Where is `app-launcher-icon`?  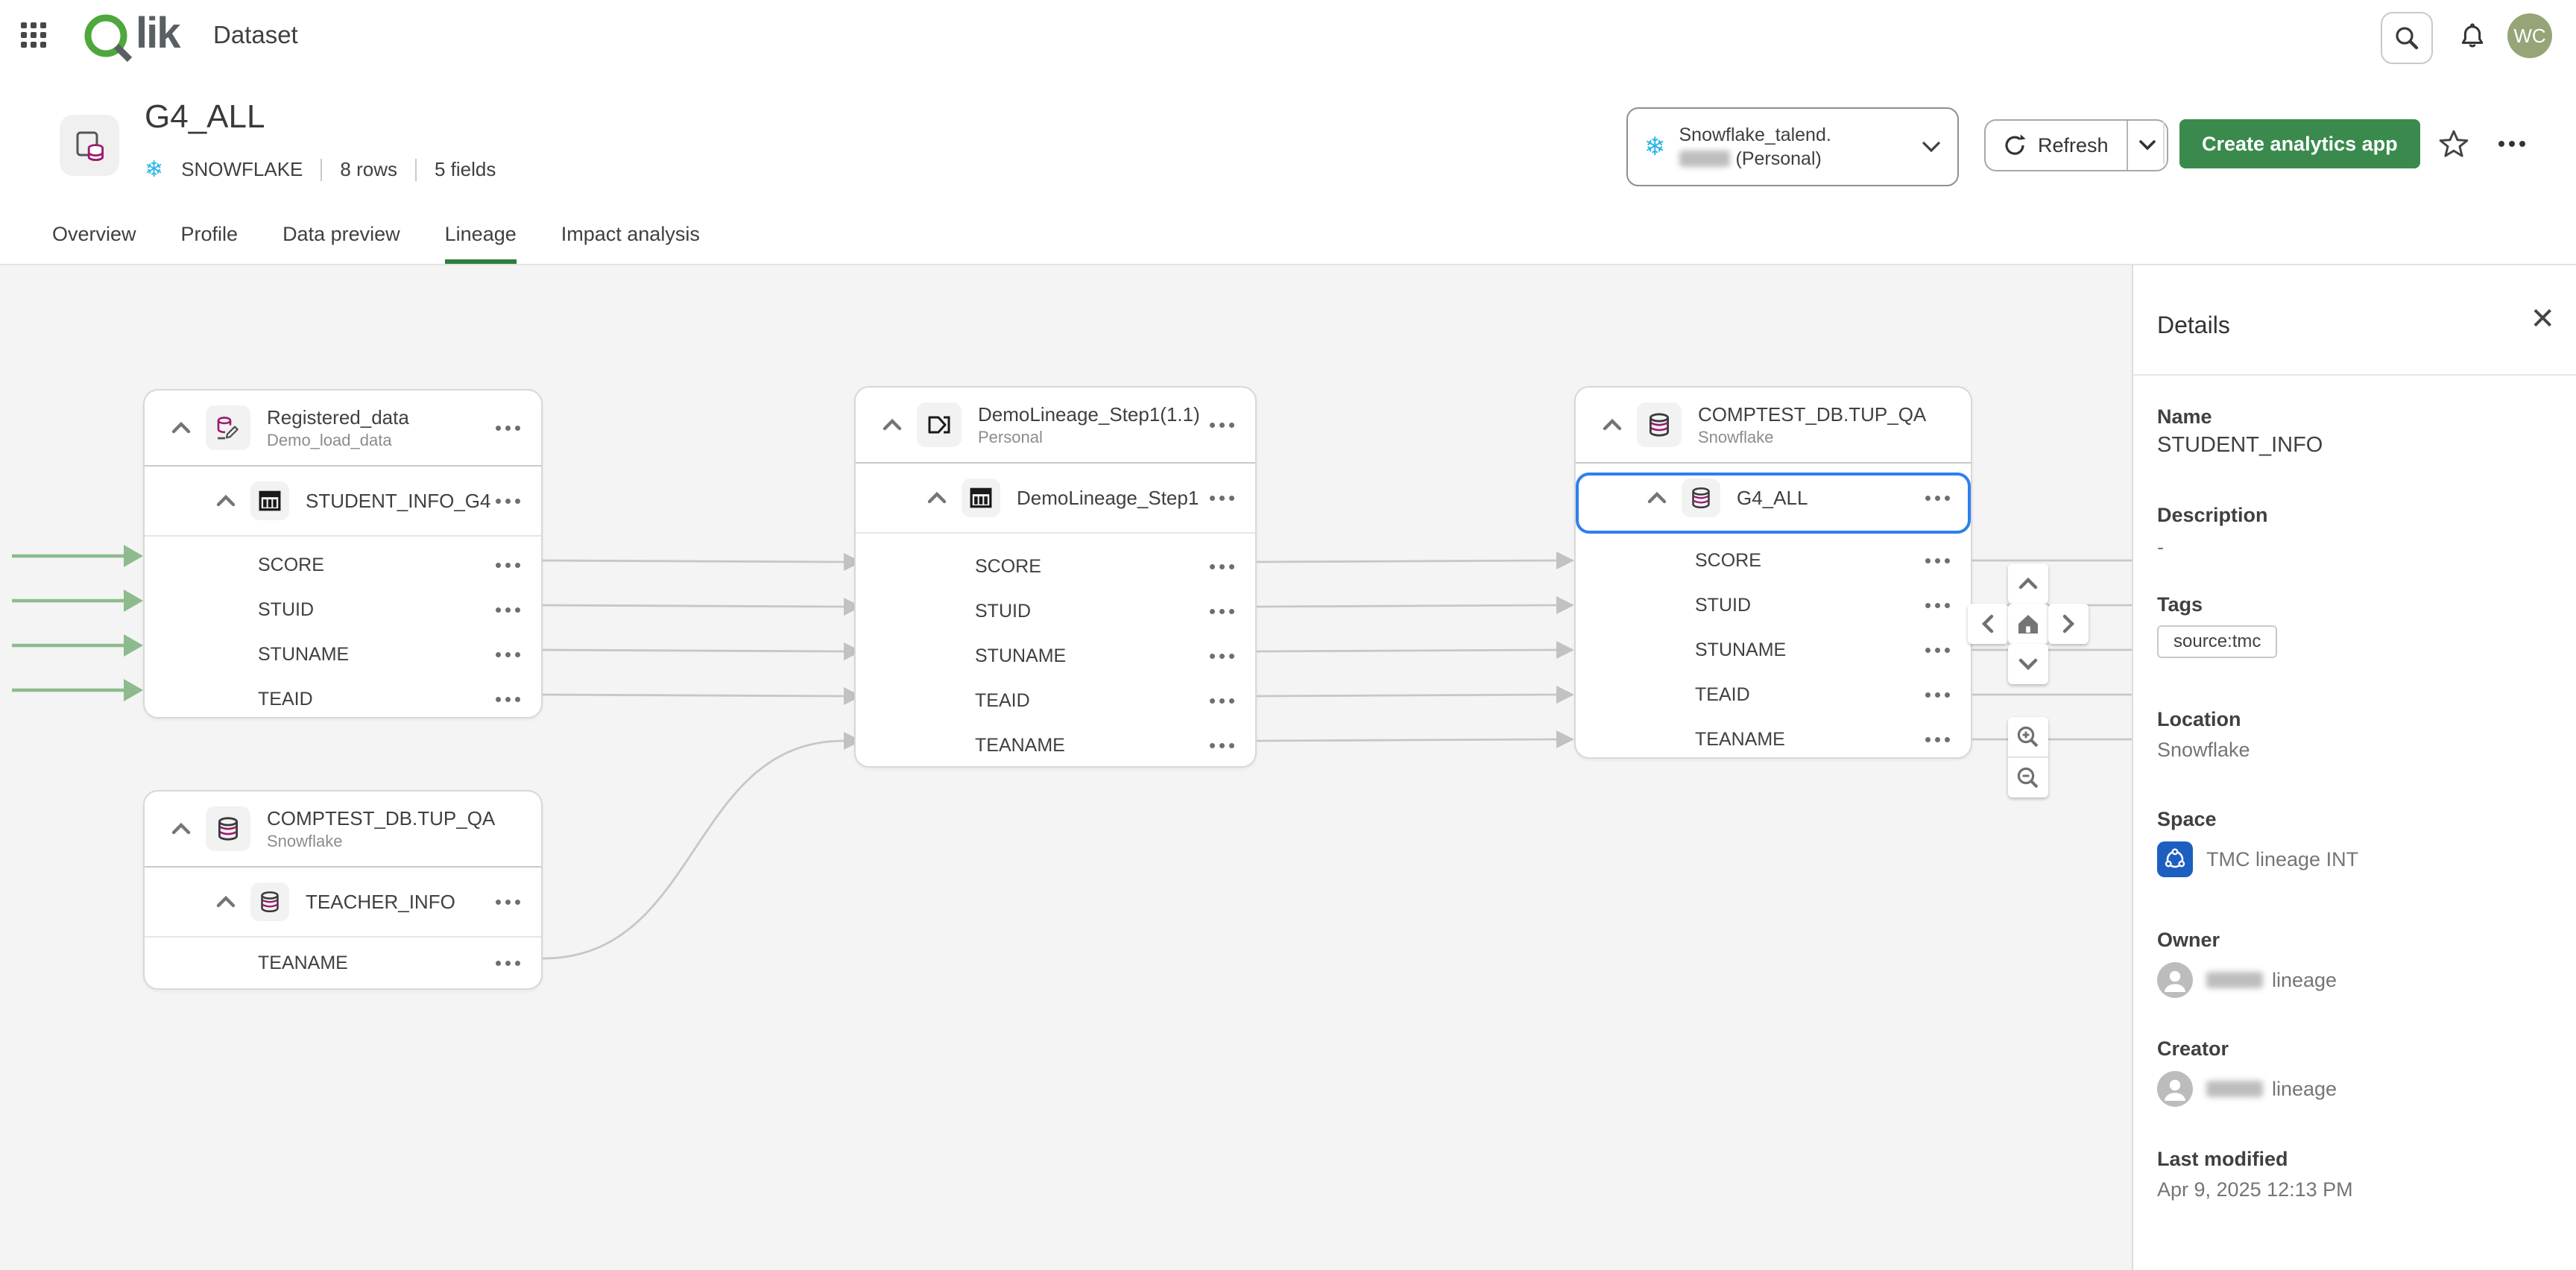 app-launcher-icon is located at coordinates (35, 35).